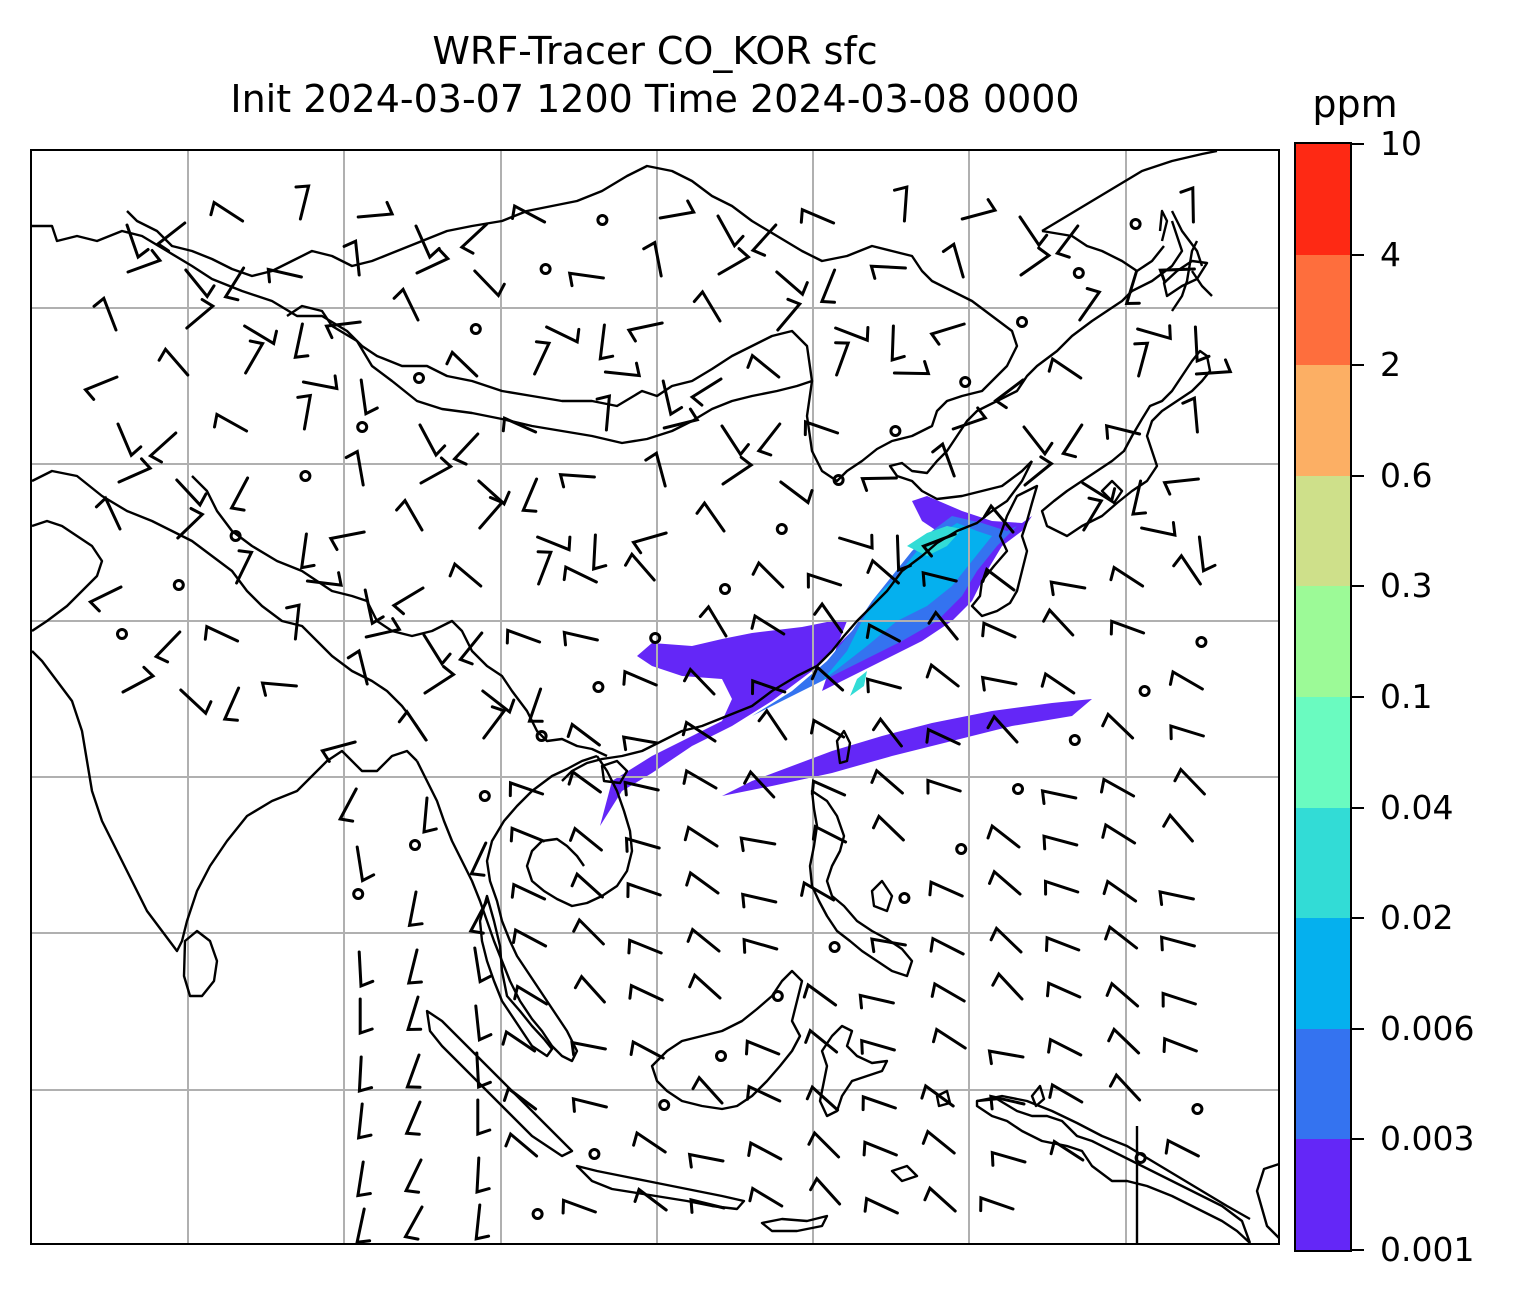 The image size is (1528, 1306). Describe the element at coordinates (1406, 586) in the screenshot. I see `colorbar-tick-label: 0.3` at that location.